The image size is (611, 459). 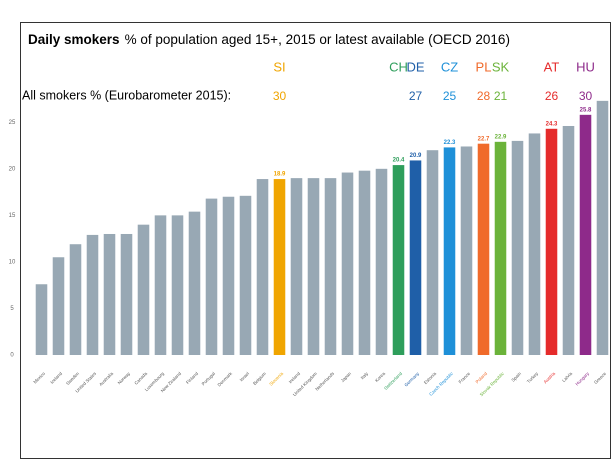 I want to click on eurobarometer-code: SI, so click(x=279, y=66).